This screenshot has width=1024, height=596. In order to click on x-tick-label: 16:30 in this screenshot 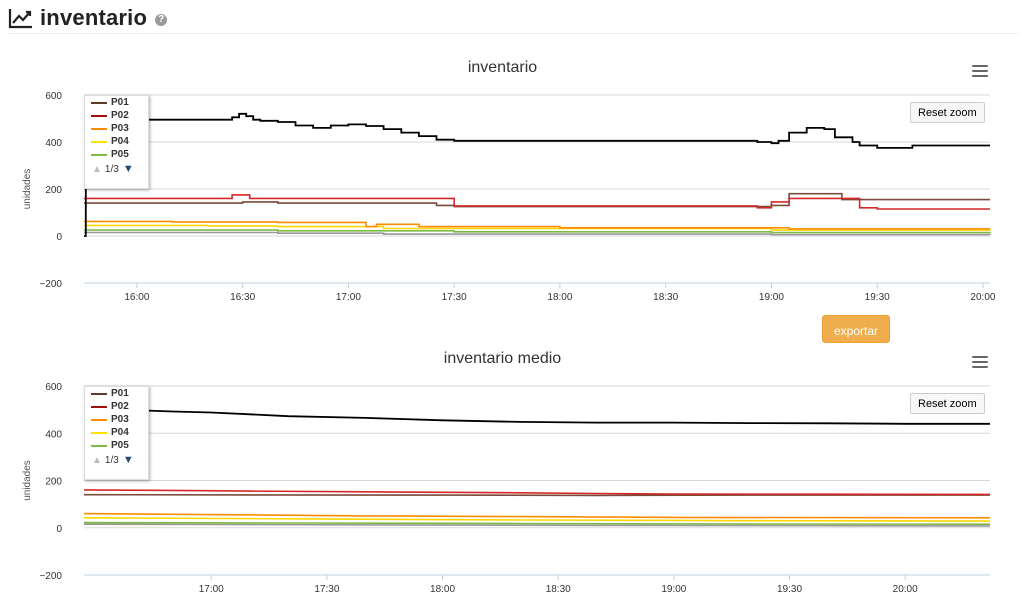, I will do `click(242, 297)`.